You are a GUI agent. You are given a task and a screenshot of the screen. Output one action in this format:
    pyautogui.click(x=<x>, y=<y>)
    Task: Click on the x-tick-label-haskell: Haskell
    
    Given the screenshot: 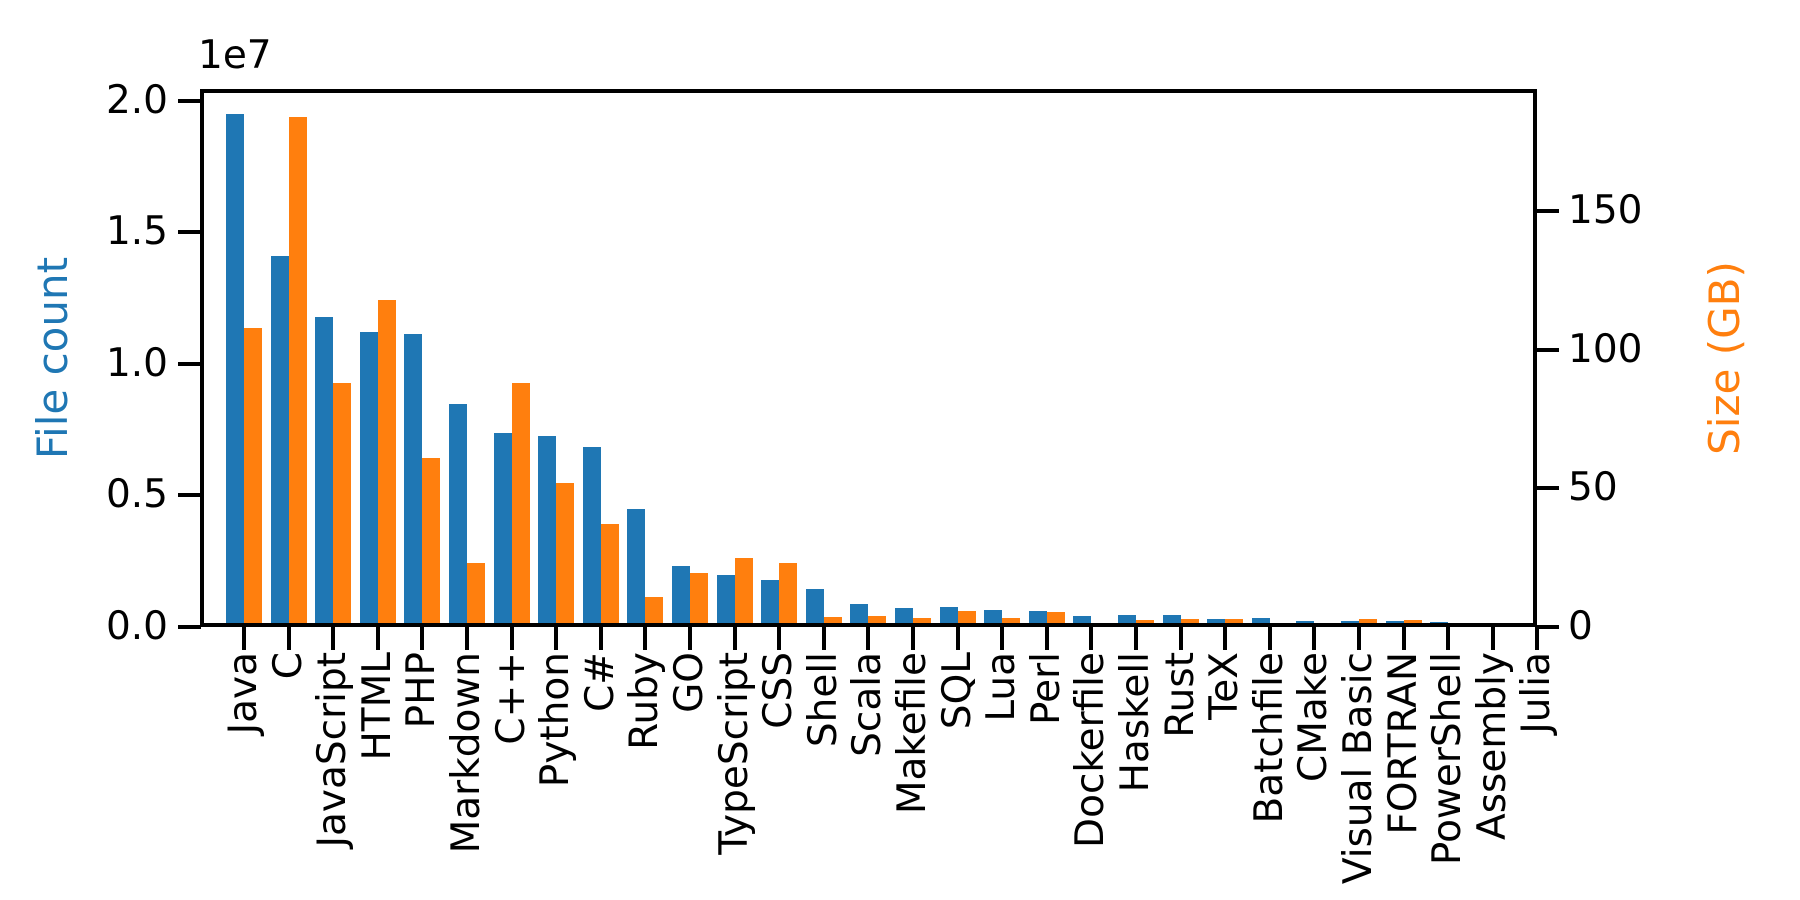 What is the action you would take?
    pyautogui.click(x=1135, y=722)
    